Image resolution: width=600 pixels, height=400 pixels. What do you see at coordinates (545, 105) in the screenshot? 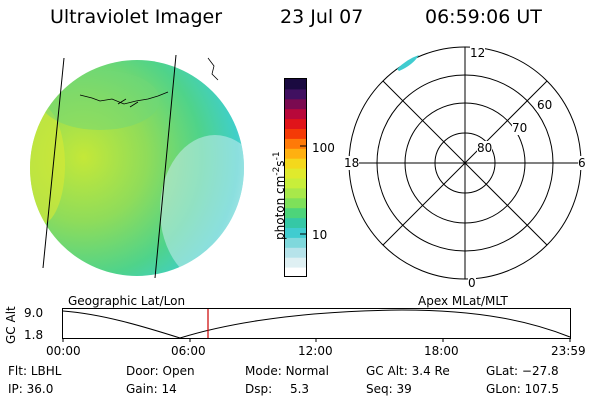
I see `polar-ring-label-60: 60` at bounding box center [545, 105].